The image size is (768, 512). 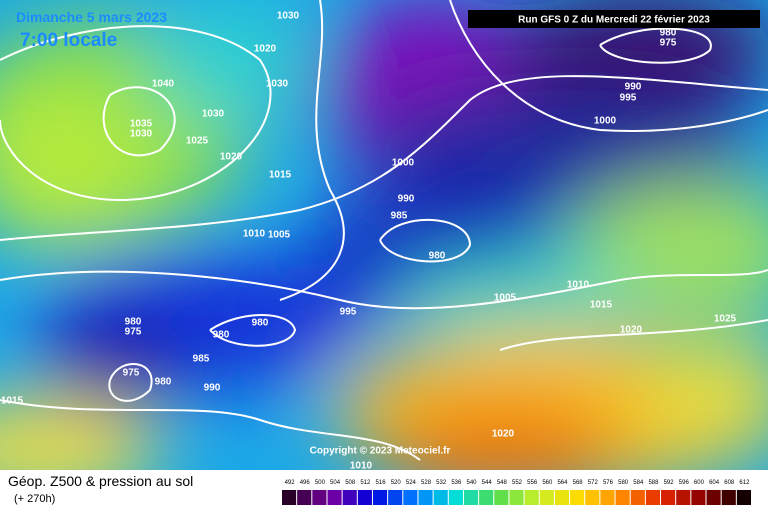 I want to click on colorbar-label: 508, so click(x=350, y=483).